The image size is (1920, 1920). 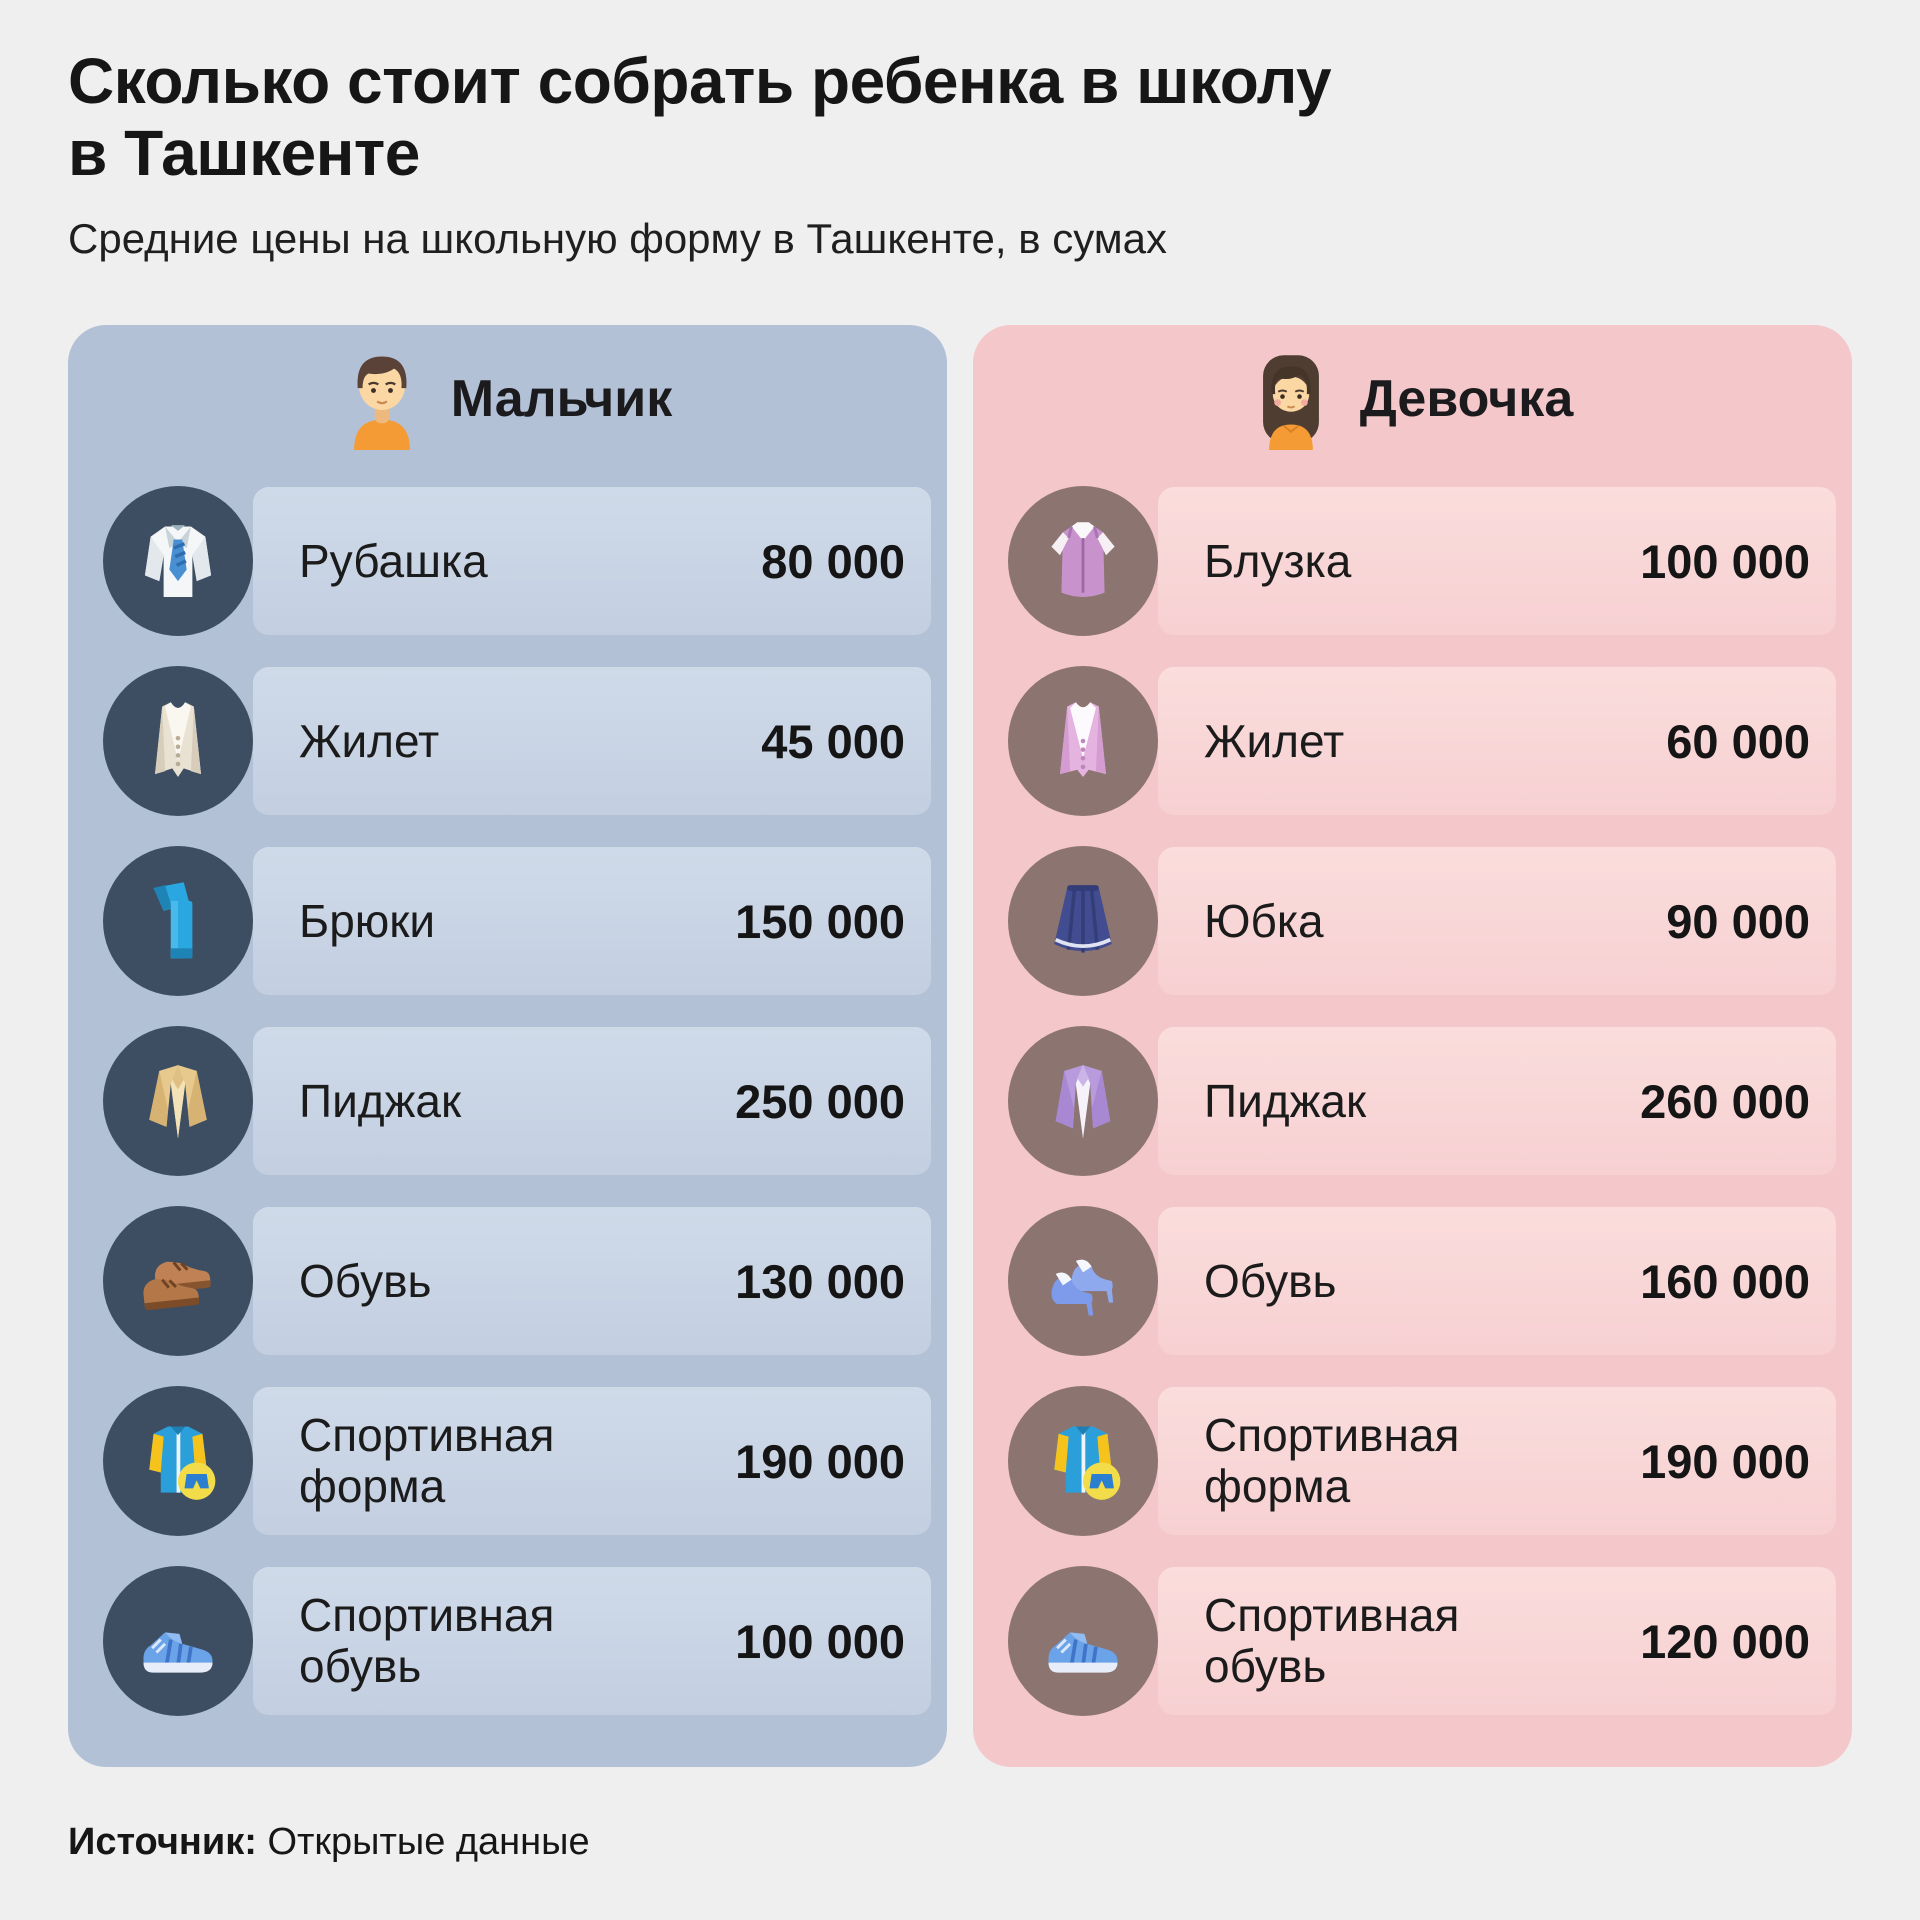 What do you see at coordinates (833, 561) in the screenshot?
I see `item-price: 80 000` at bounding box center [833, 561].